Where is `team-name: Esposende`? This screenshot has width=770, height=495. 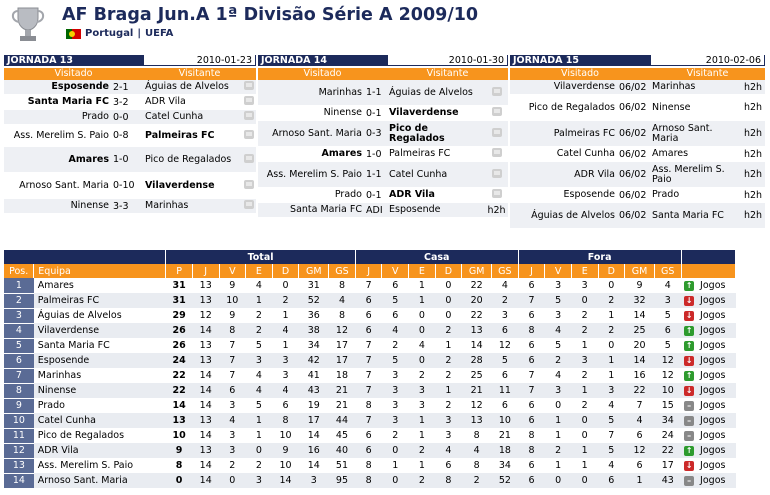 team-name: Esposende is located at coordinates (99, 360).